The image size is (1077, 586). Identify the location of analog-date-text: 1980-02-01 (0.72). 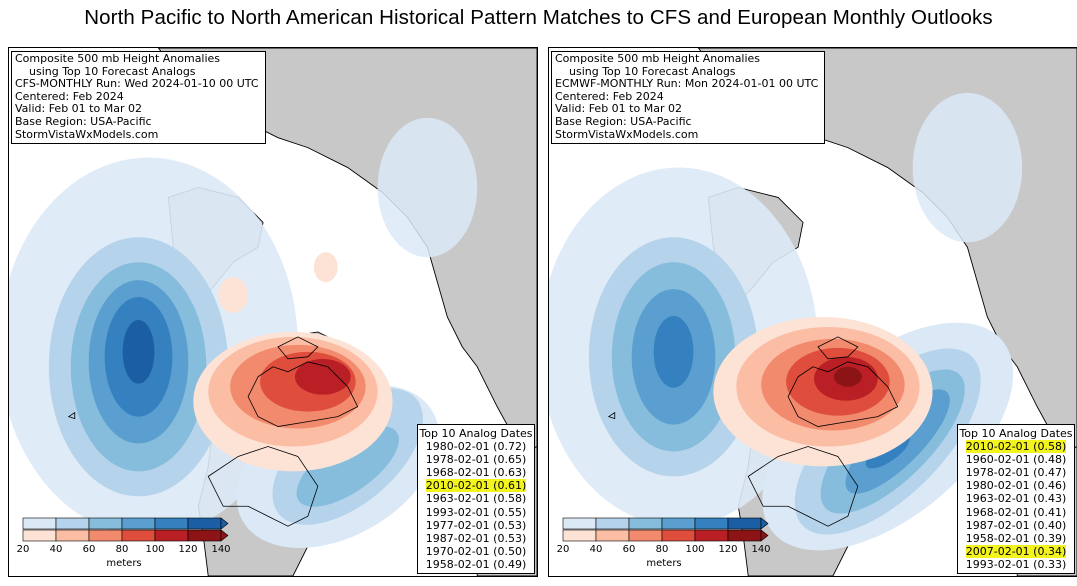
(476, 447).